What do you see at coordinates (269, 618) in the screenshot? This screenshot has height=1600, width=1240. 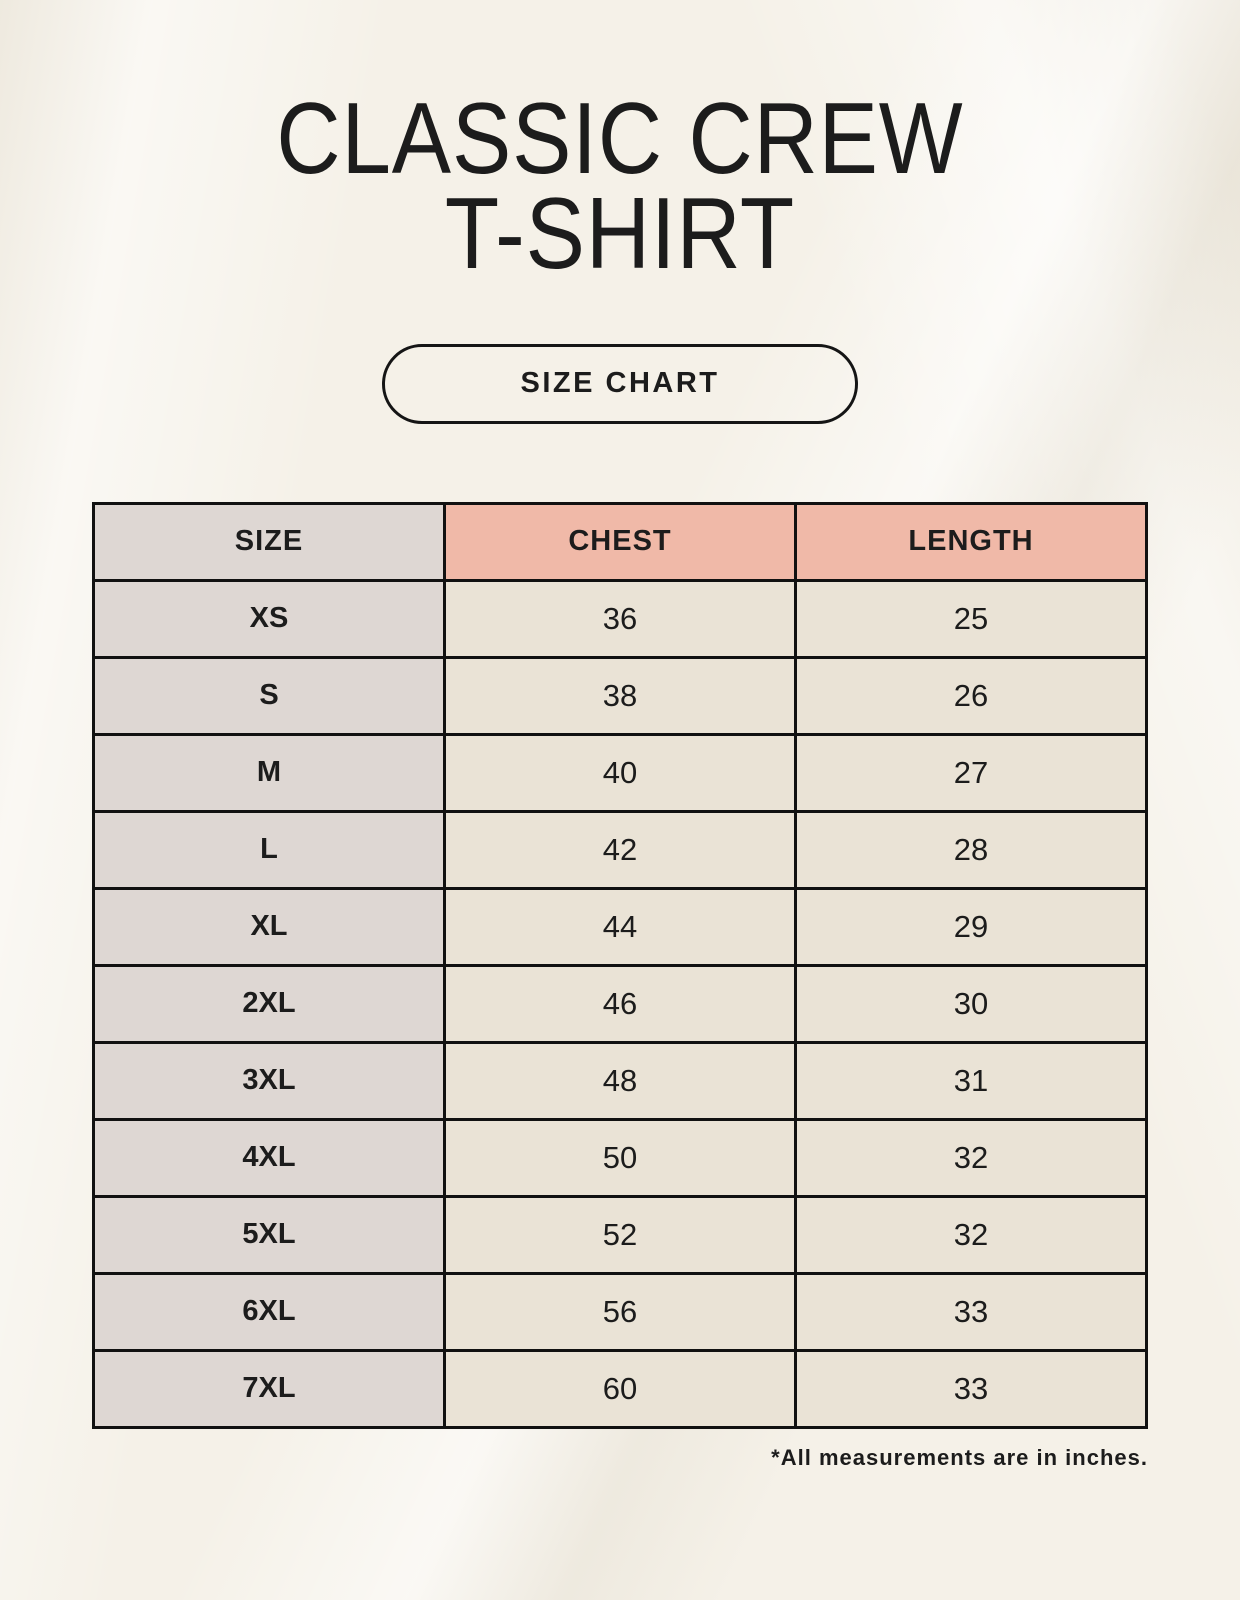 I see `size-cell: XS` at bounding box center [269, 618].